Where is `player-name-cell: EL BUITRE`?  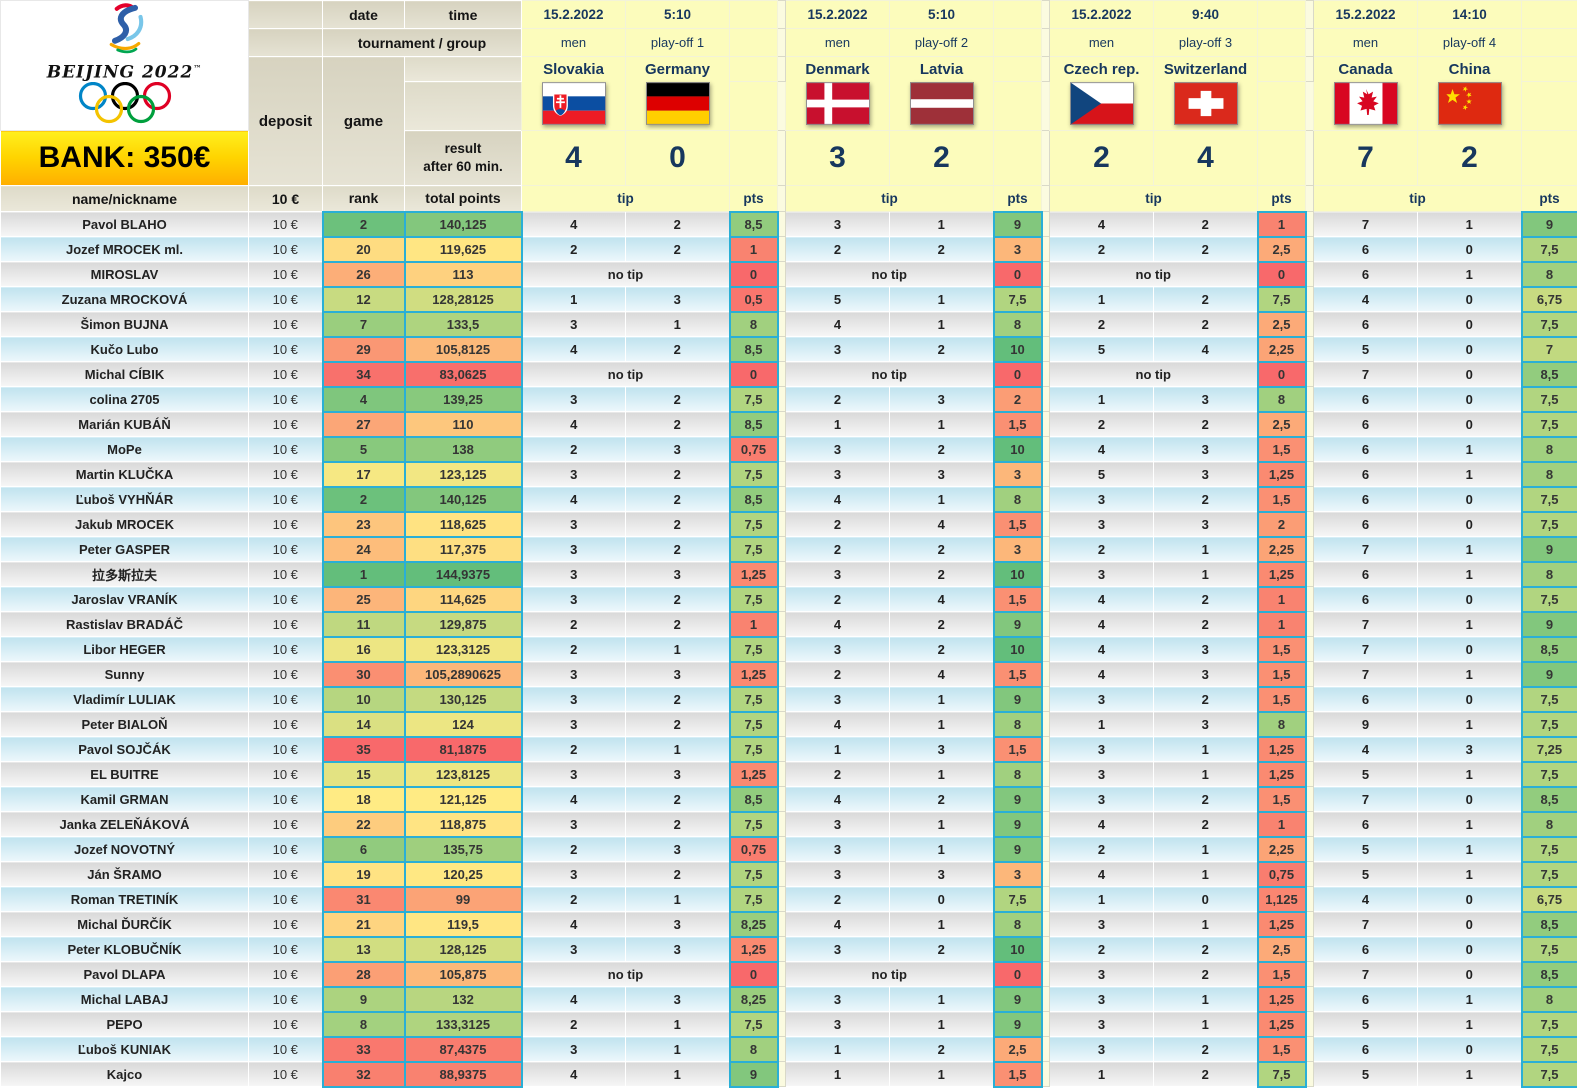
player-name-cell: EL BUITRE is located at coordinates (125, 774).